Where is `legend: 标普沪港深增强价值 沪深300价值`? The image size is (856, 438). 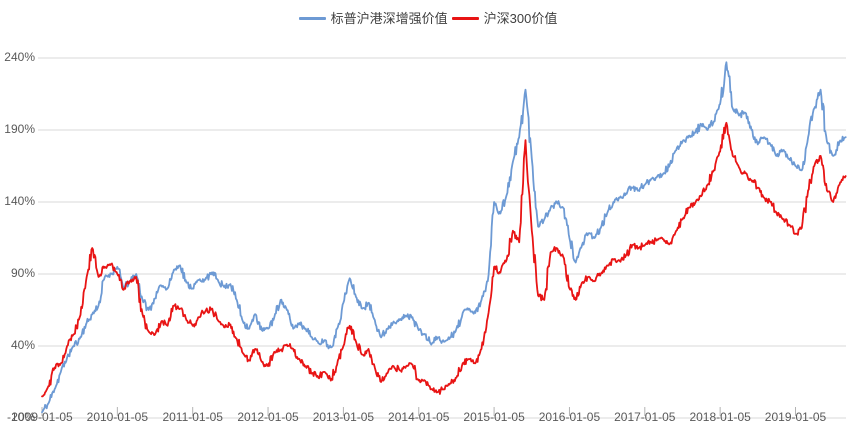 legend: 标普沪港深增强价值 沪深300价值 is located at coordinates (428, 18).